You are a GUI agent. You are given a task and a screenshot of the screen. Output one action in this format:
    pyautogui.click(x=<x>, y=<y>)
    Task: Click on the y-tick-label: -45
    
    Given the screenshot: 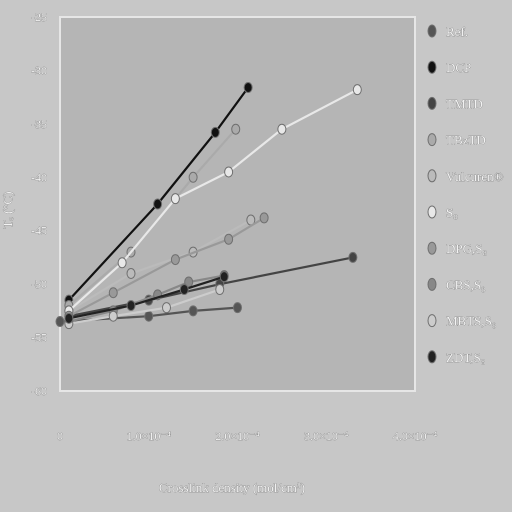 What is the action you would take?
    pyautogui.click(x=39, y=231)
    